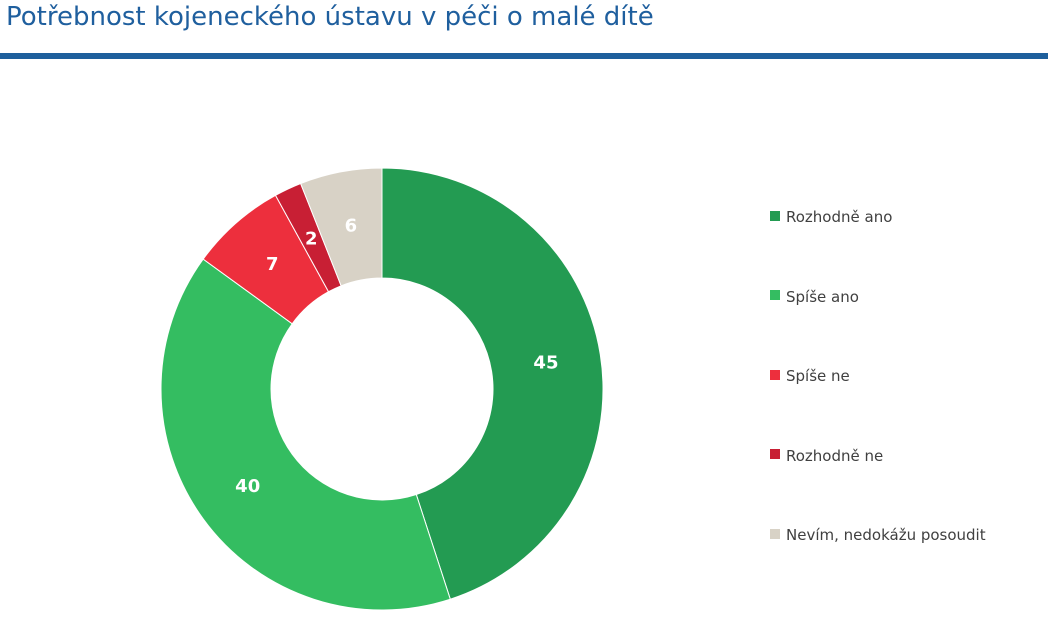  I want to click on legend-item-rozhodne-ano: Rozhodně ano, so click(831, 217).